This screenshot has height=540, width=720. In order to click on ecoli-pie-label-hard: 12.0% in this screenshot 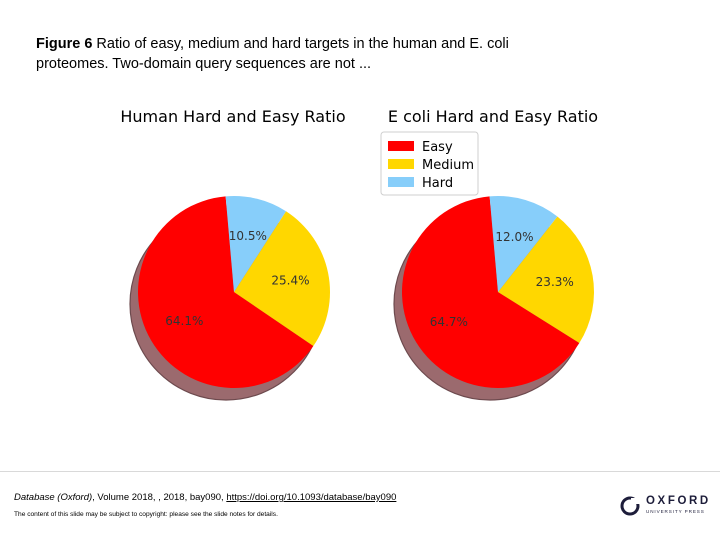, I will do `click(514, 237)`.